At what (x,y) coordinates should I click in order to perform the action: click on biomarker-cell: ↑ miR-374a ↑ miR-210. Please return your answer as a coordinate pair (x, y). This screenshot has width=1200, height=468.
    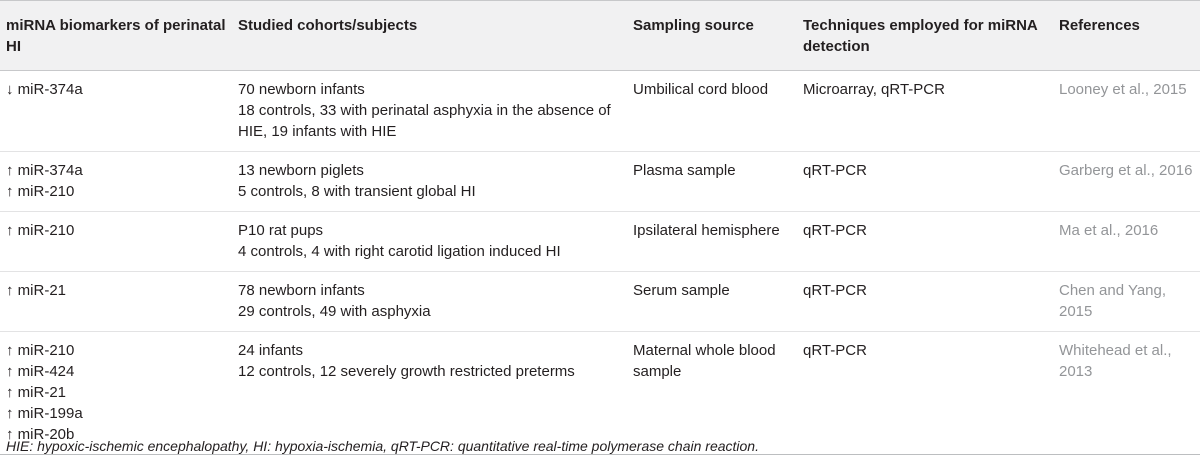
    Looking at the image, I should click on (116, 181).